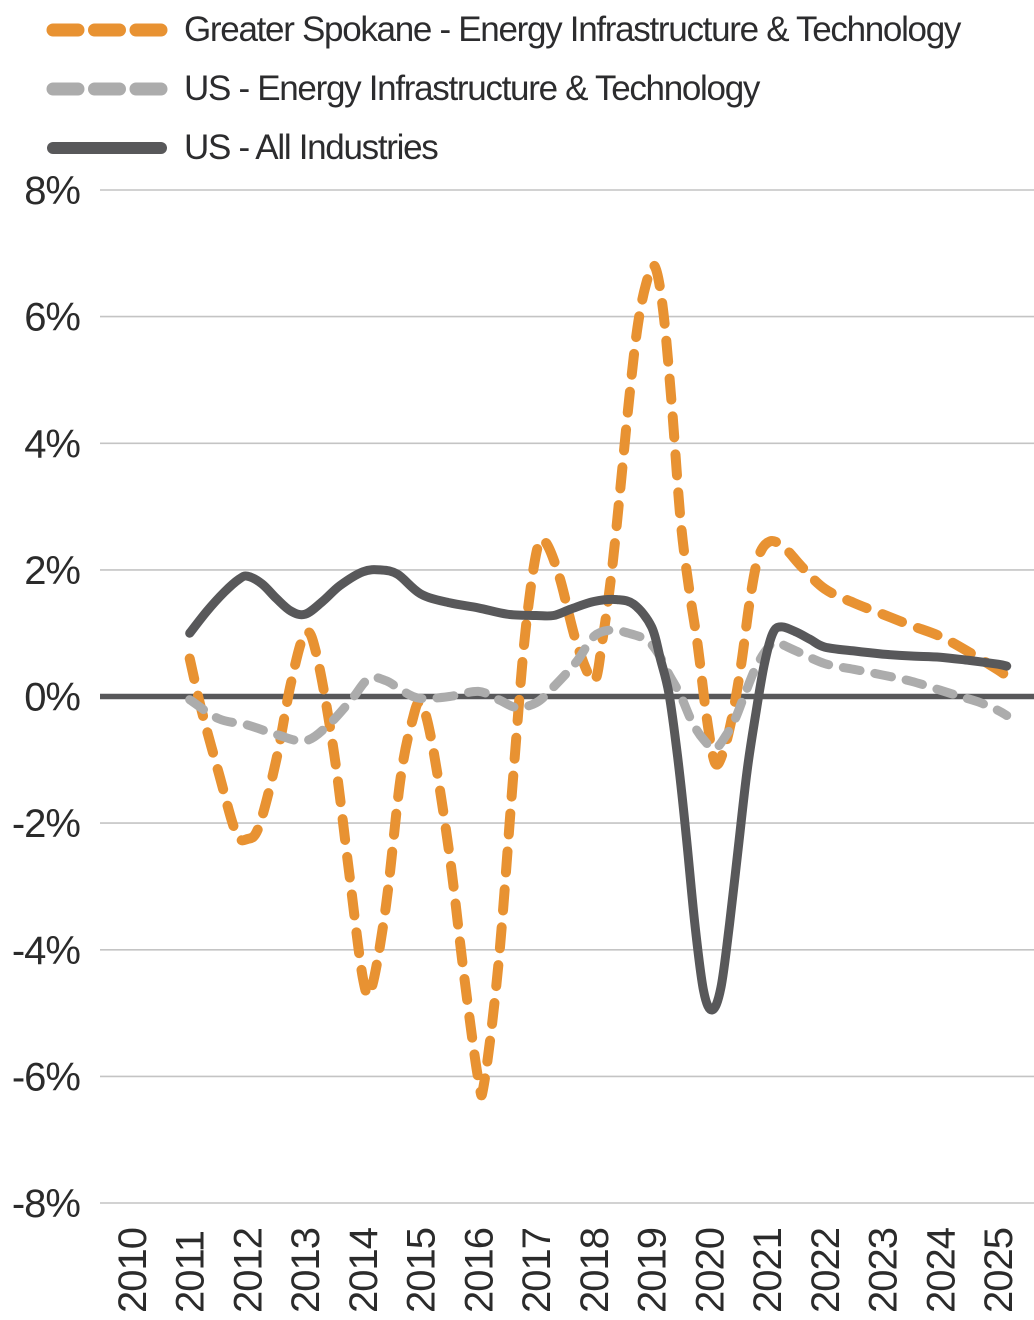 This screenshot has height=1320, width=1034. I want to click on y-tick-label: 6%, so click(52, 318).